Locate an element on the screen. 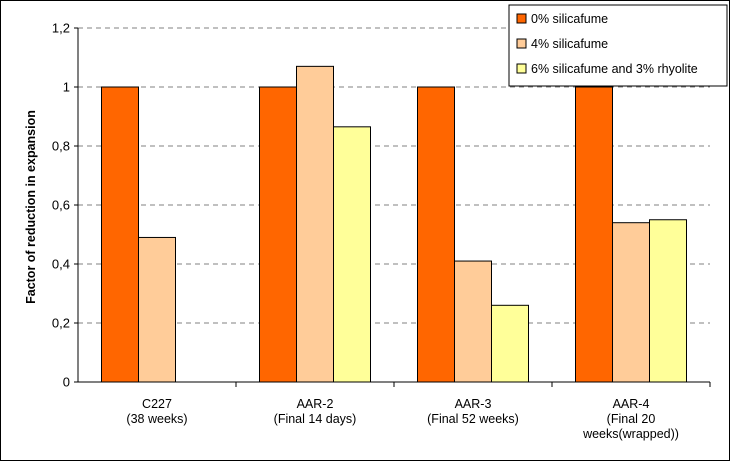 This screenshot has height=461, width=730. y-tick-label: 1,2 is located at coordinates (61, 28).